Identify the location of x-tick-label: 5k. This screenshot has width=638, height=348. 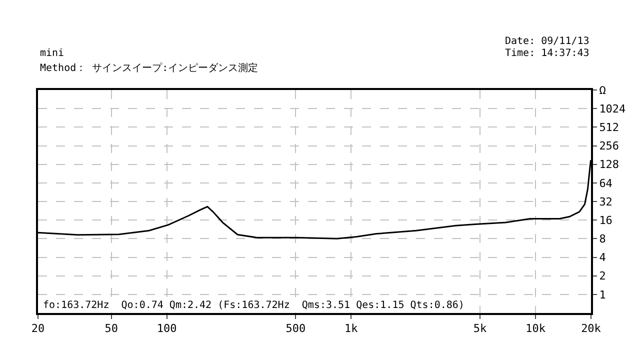
(480, 329).